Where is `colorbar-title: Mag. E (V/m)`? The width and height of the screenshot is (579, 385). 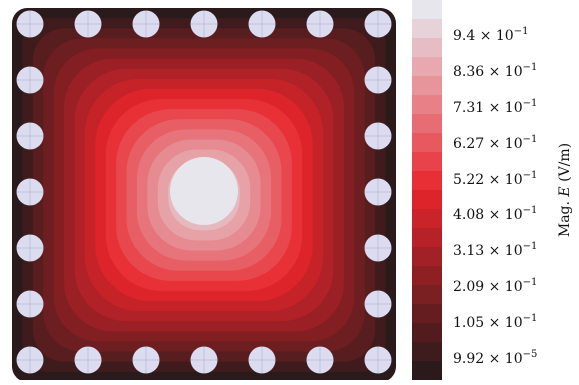
colorbar-title: Mag. E (V/m) is located at coordinates (565, 190).